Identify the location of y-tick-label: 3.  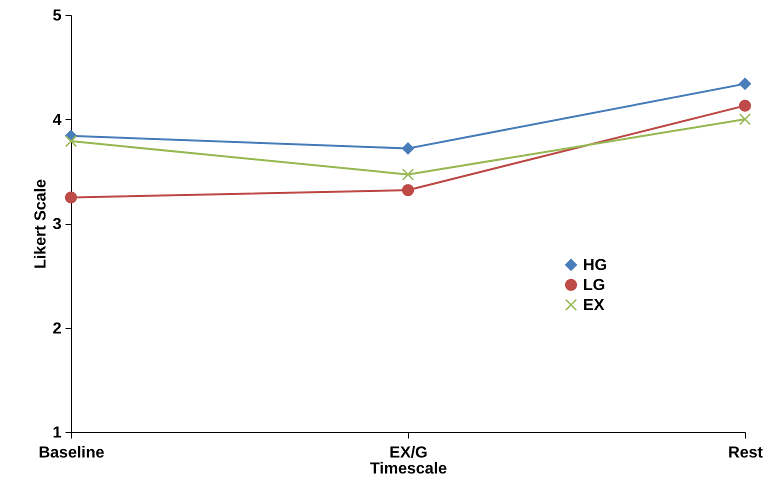
(57, 224).